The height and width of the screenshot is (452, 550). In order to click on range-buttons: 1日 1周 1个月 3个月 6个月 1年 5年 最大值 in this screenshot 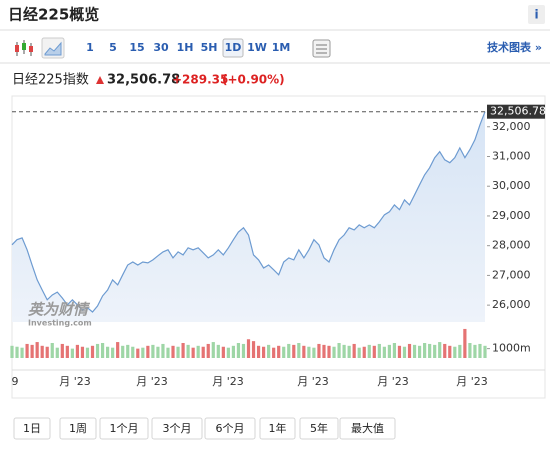, I will do `click(204, 428)`.